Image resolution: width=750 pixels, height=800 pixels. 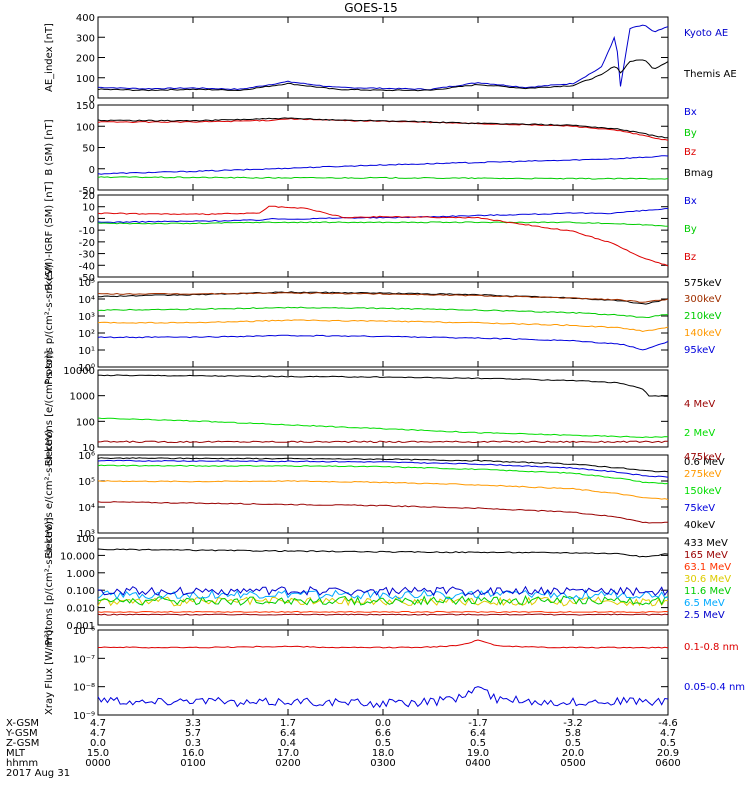 What do you see at coordinates (690, 152) in the screenshot?
I see `legend-entry: Bz` at bounding box center [690, 152].